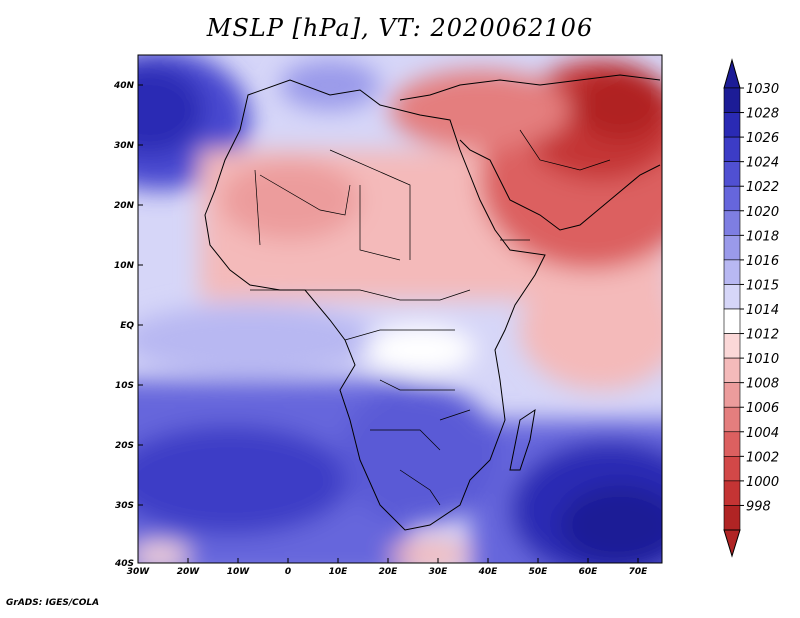 The width and height of the screenshot is (800, 618). What do you see at coordinates (762, 236) in the screenshot?
I see `colorbar-label: 1018` at bounding box center [762, 236].